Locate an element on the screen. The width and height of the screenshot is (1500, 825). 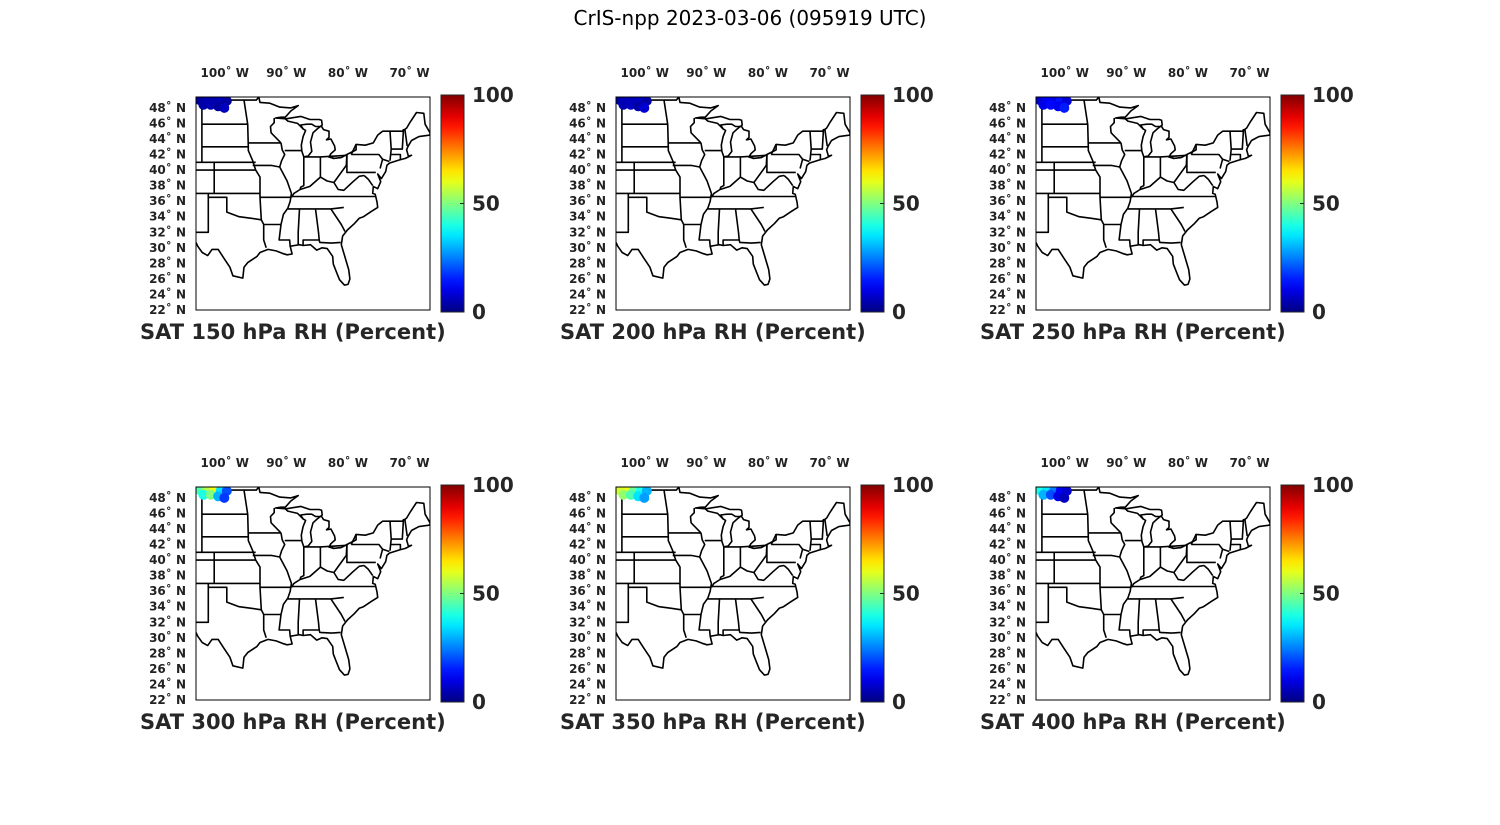
lat-tick-label: 22˚ N is located at coordinates (167, 699).